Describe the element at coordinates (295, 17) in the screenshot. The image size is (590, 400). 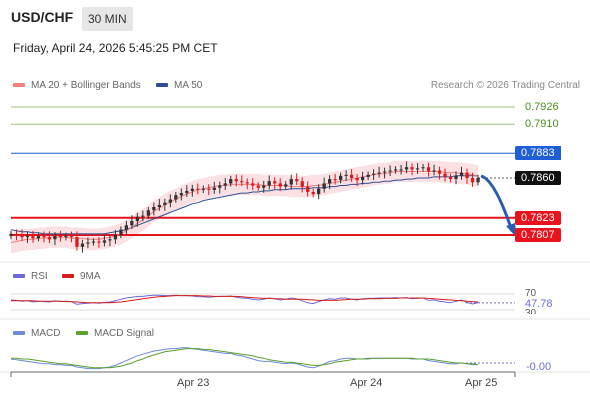
I see `chart-header: USD/CHF 30 MIN` at that location.